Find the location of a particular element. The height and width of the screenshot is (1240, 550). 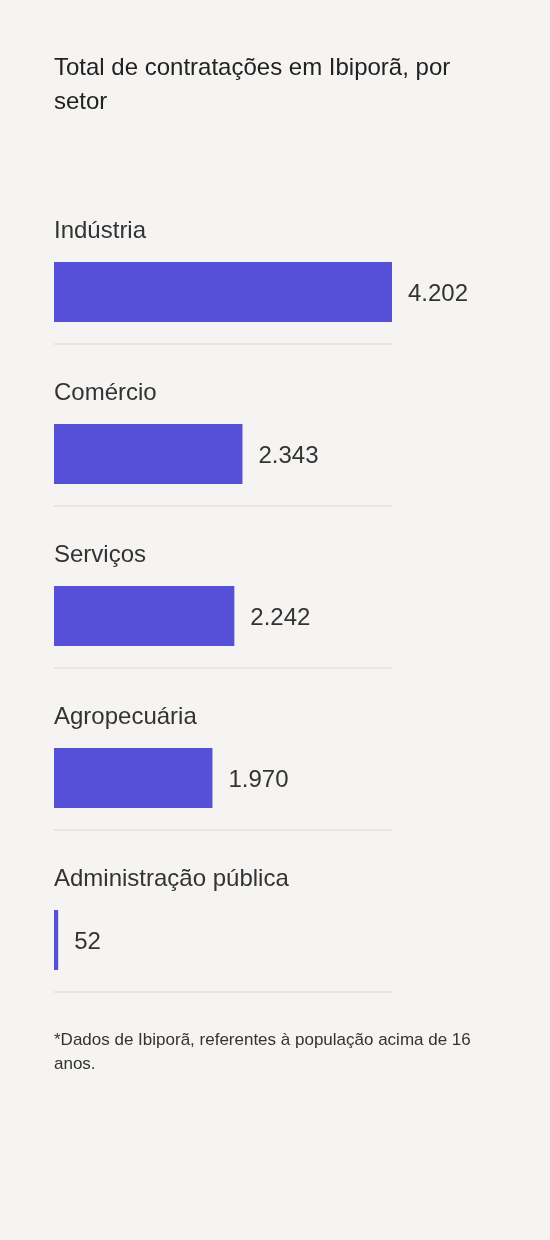

y-tick-label: Administração pública is located at coordinates (172, 877).